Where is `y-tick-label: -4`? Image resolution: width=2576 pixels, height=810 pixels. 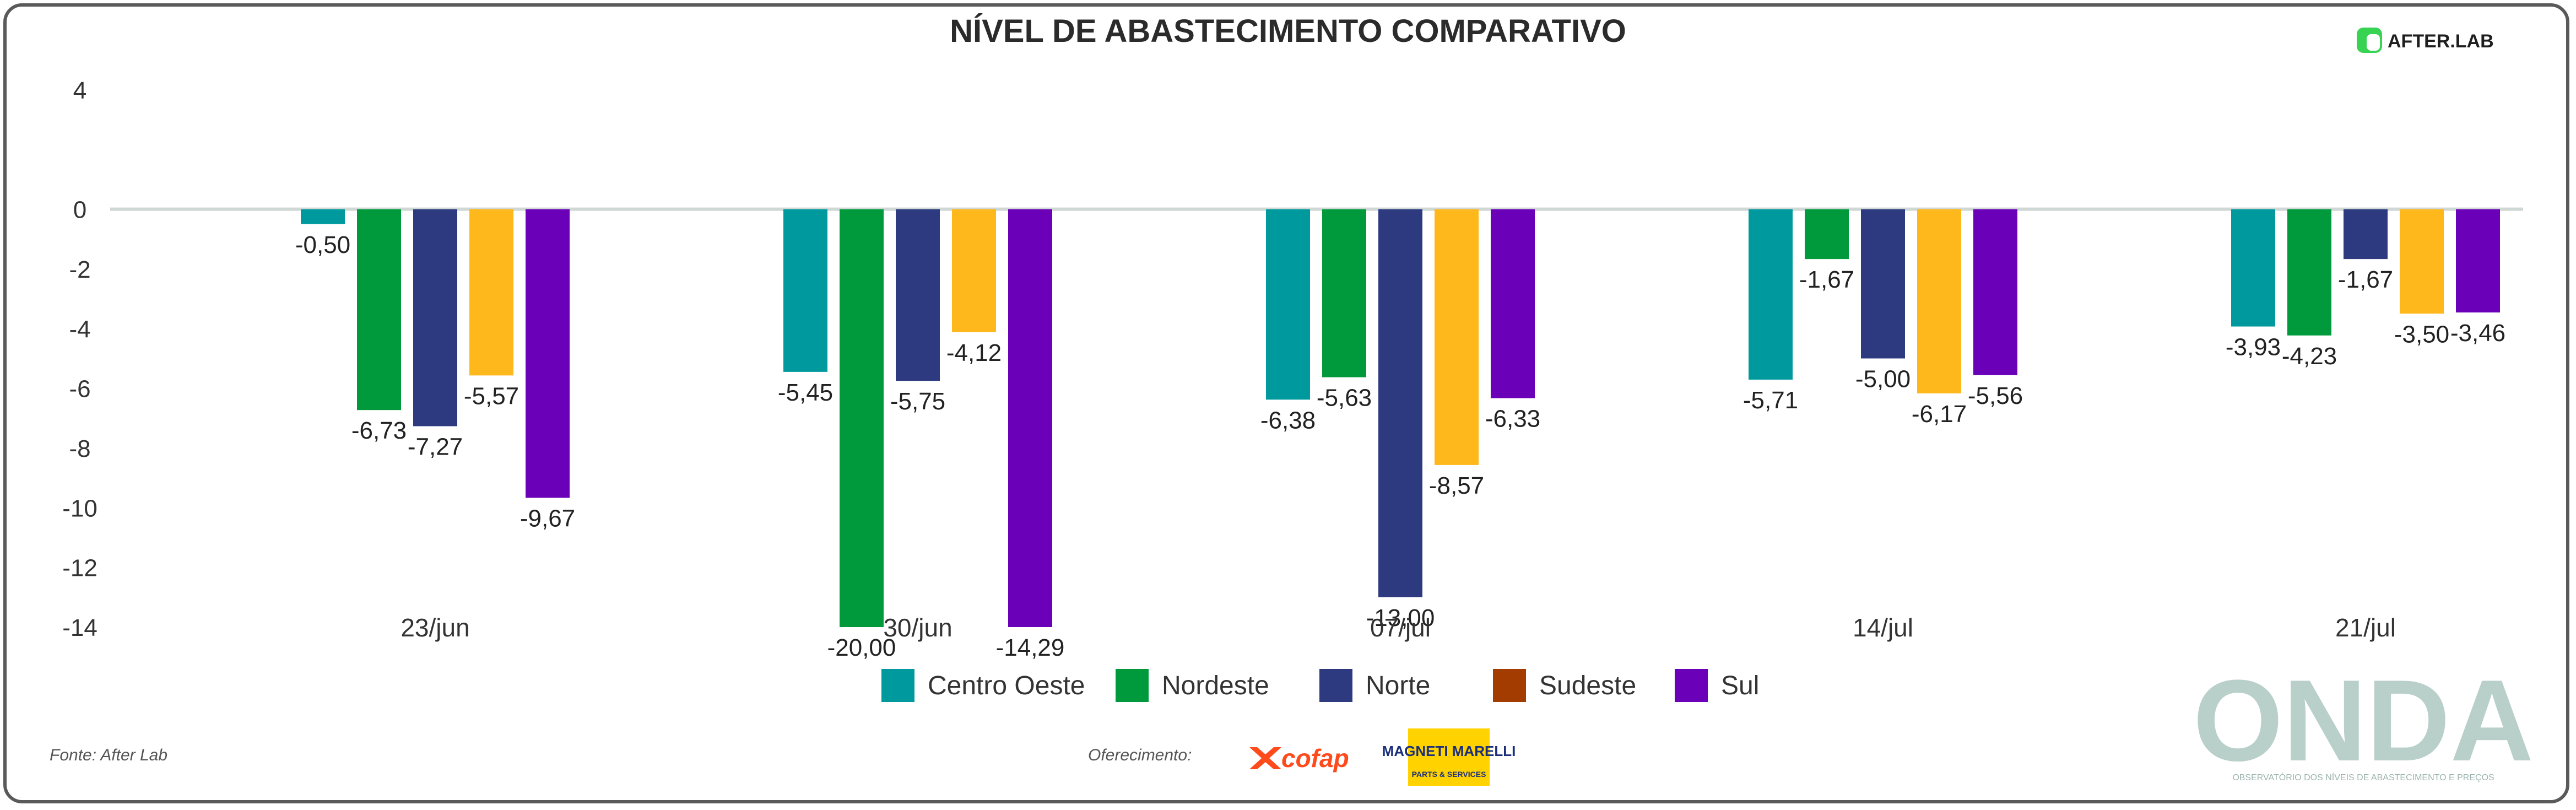 y-tick-label: -4 is located at coordinates (79, 329).